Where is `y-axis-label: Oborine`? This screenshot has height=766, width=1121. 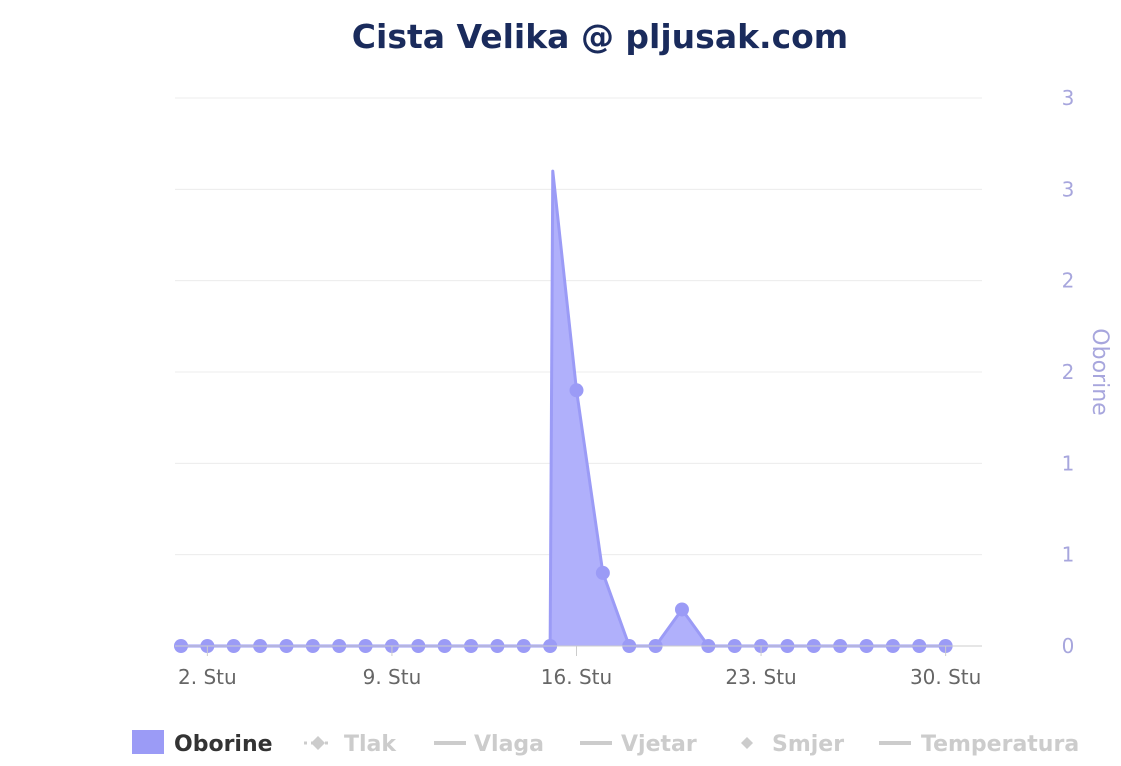
y-axis-label: Oborine is located at coordinates (1099, 371).